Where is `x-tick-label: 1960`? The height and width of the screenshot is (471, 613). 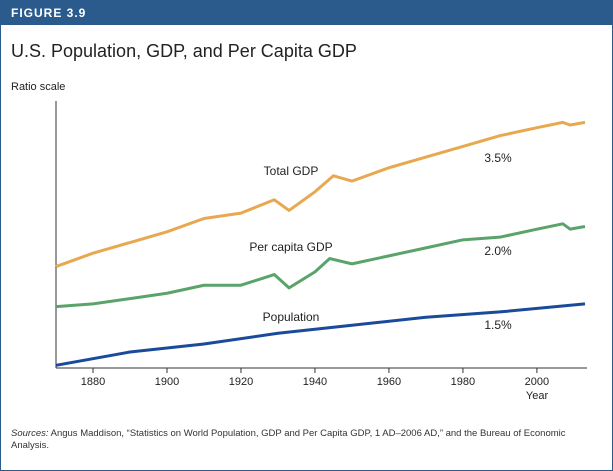
x-tick-label: 1960 is located at coordinates (389, 382).